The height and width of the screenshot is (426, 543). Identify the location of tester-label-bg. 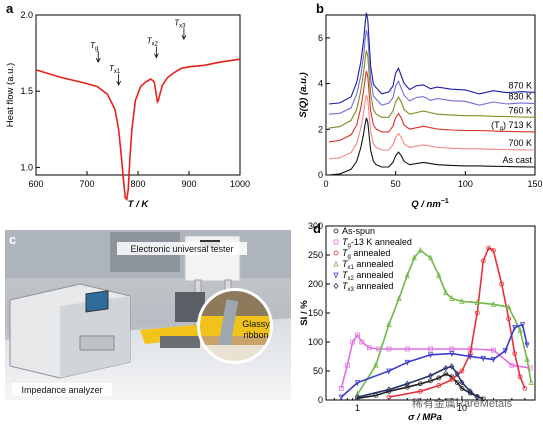
(182, 248).